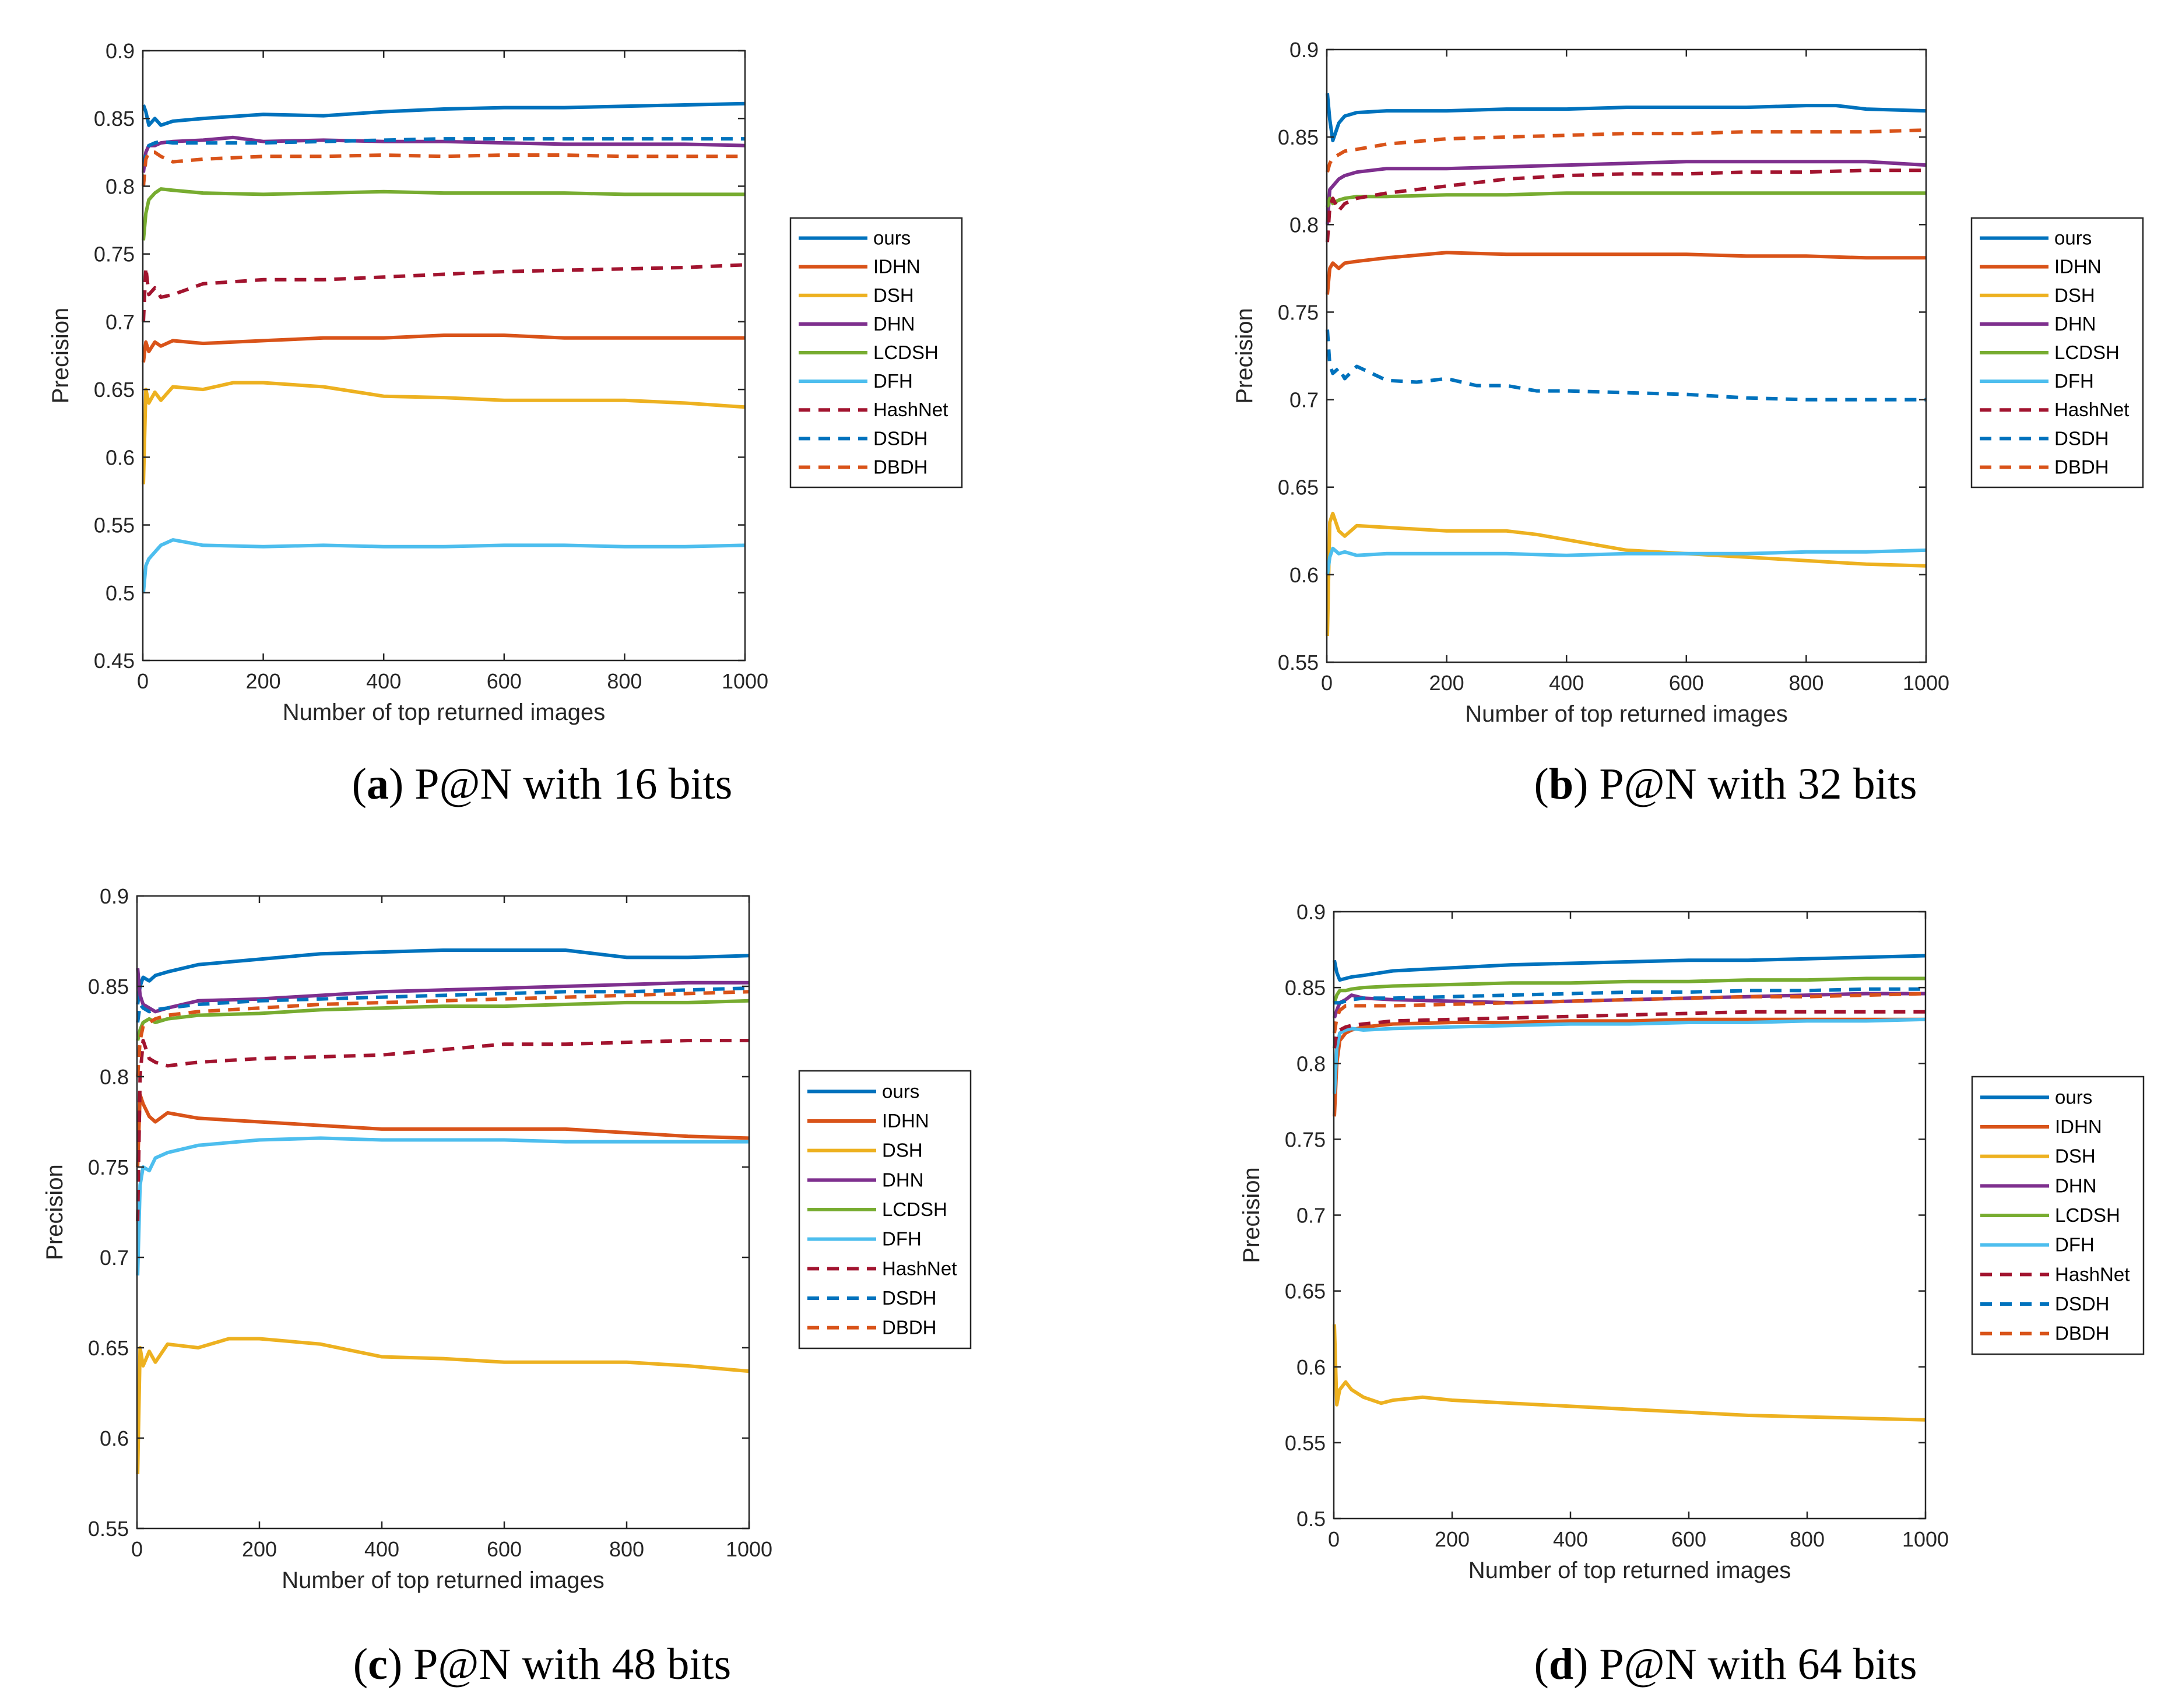 The width and height of the screenshot is (2168, 1708). I want to click on panel-caption: (c) P@N with 48 bits, so click(542, 1664).